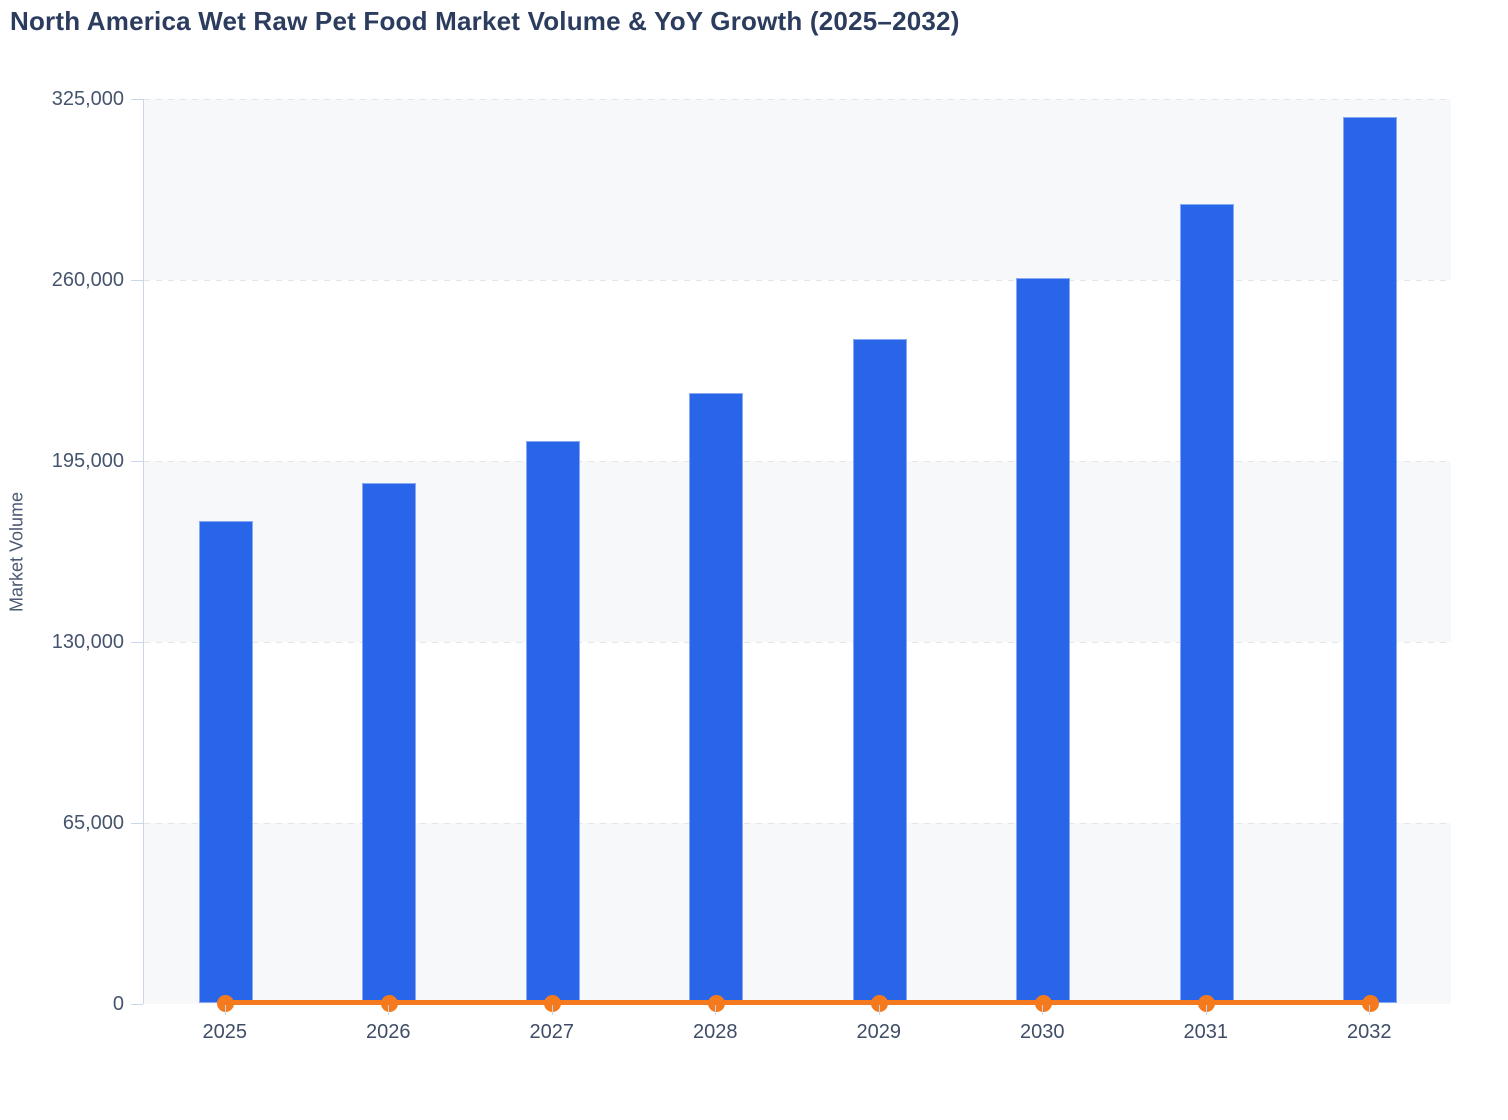  Describe the element at coordinates (87, 99) in the screenshot. I see `y-axis-label: 325,000` at that location.